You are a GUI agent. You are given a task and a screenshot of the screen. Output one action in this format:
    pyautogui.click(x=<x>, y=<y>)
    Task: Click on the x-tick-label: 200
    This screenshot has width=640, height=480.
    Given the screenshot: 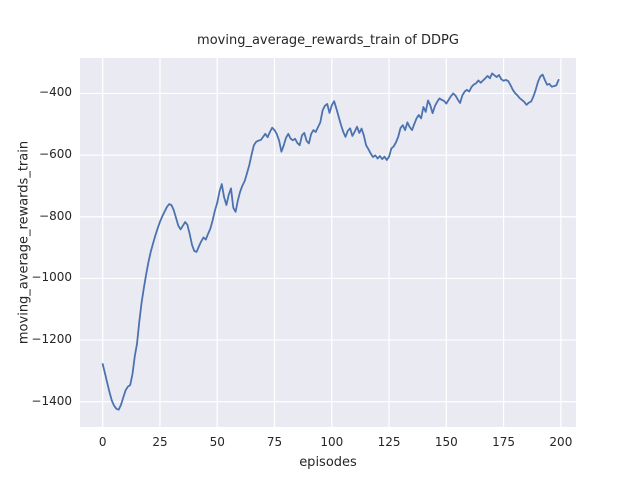 What is the action you would take?
    pyautogui.click(x=561, y=442)
    